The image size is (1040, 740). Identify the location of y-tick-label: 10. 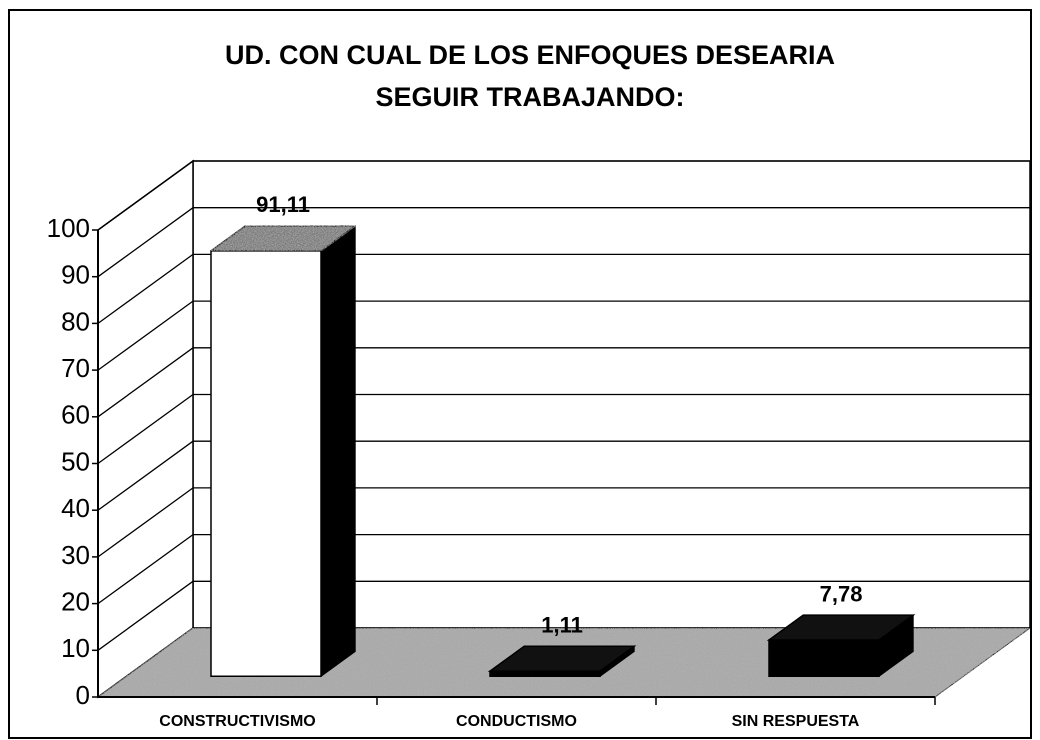
(75, 648).